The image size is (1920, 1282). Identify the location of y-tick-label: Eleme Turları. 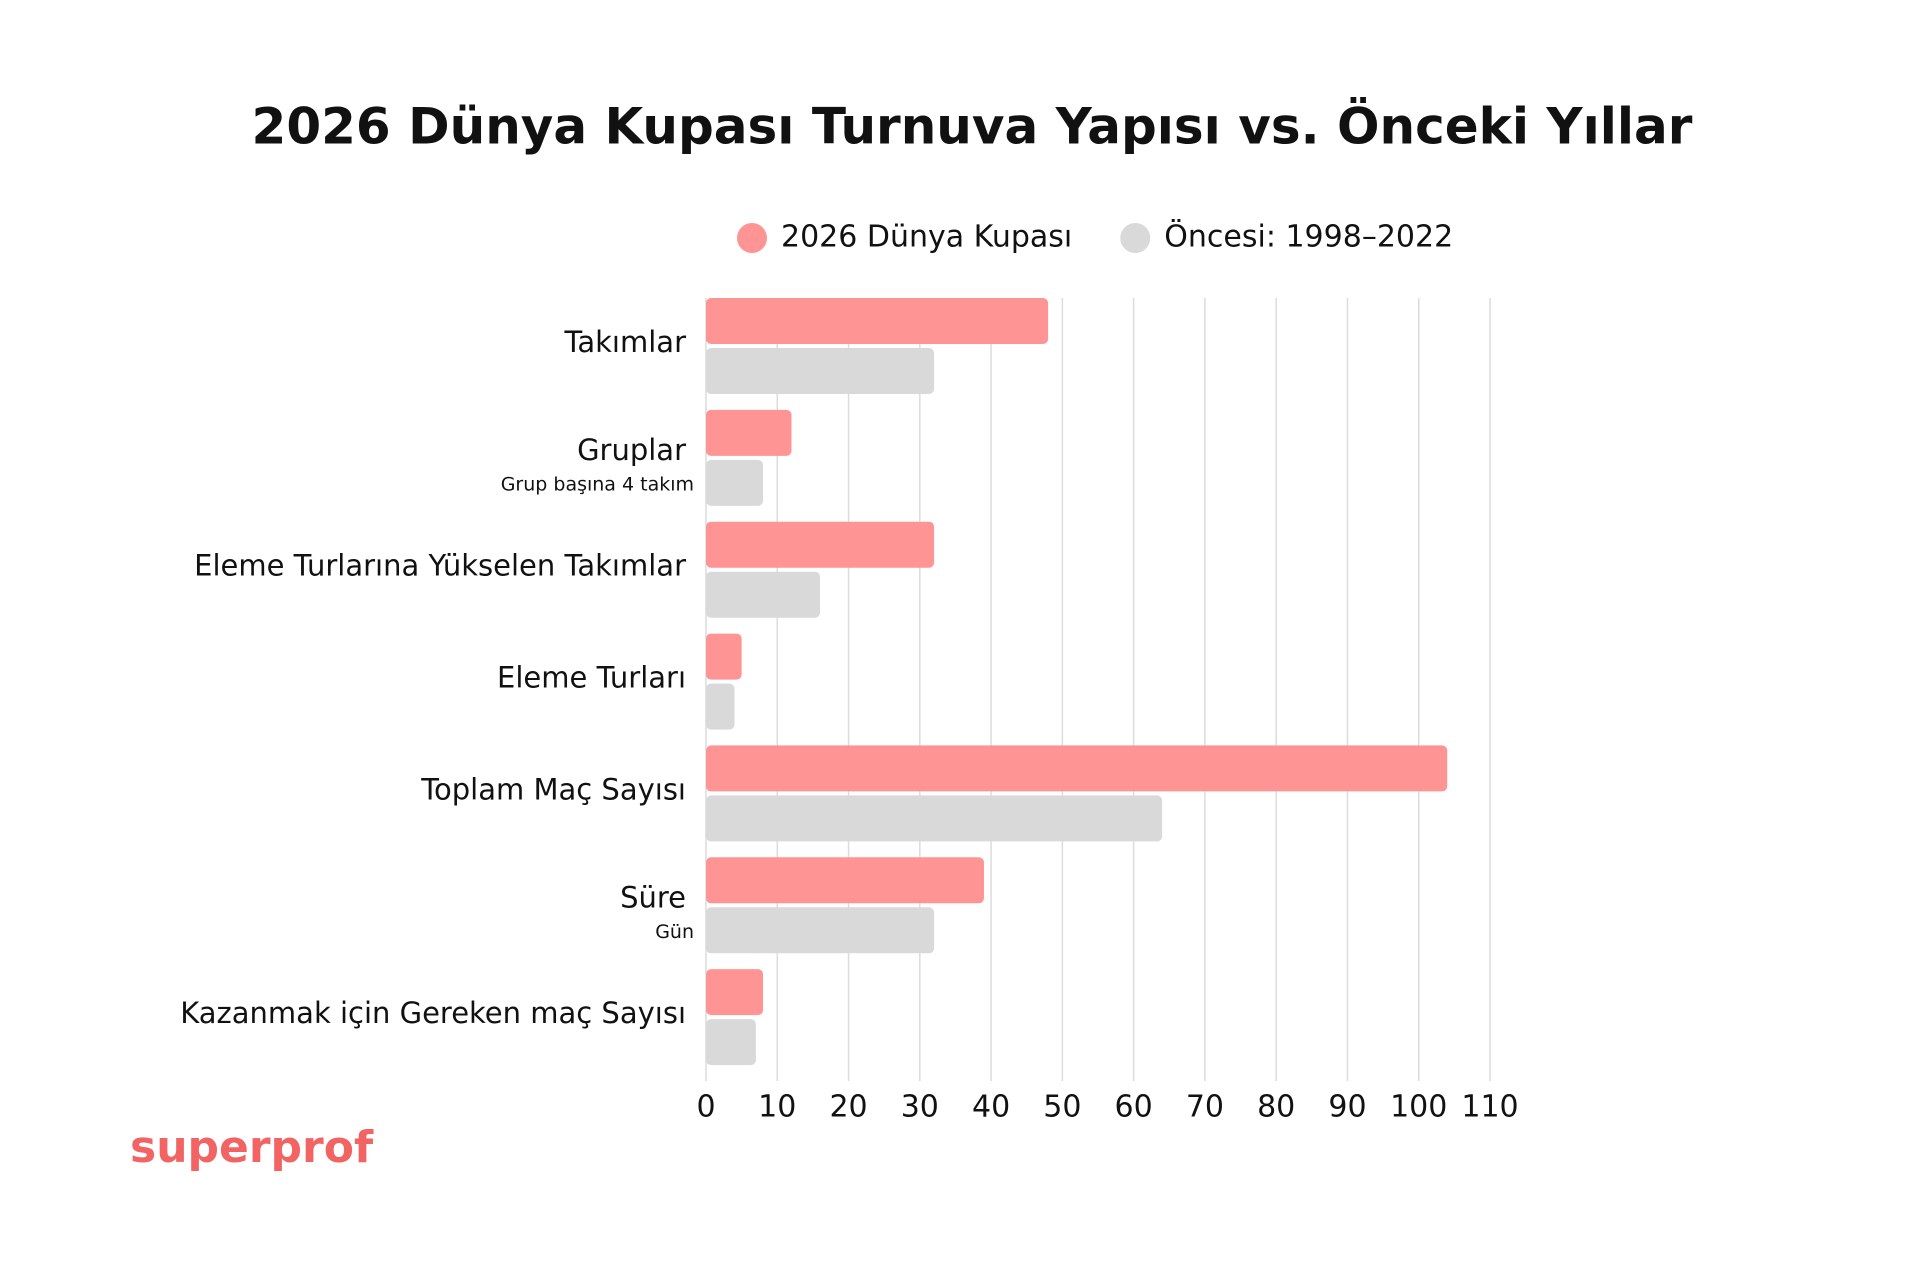
(591, 678).